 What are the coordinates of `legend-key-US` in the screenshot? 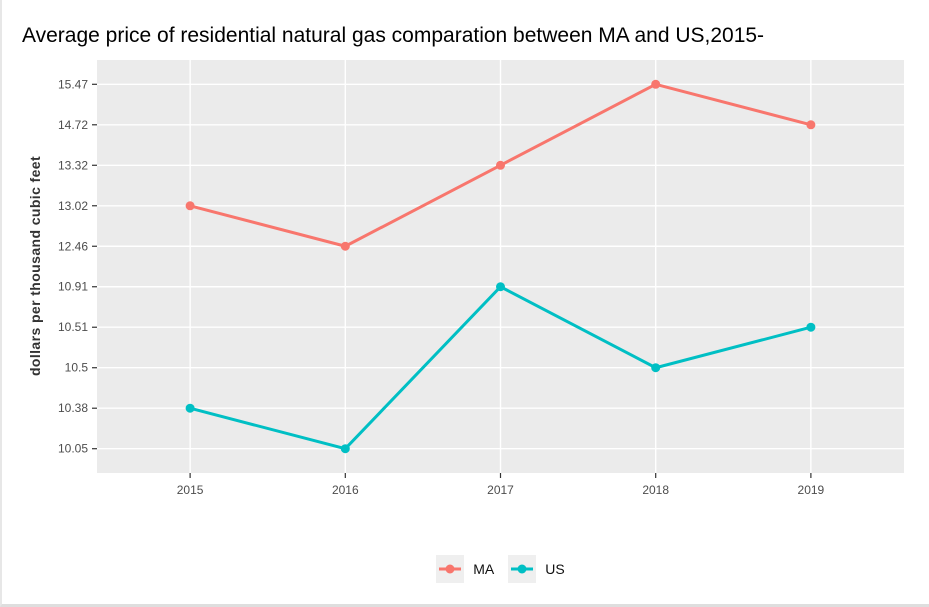 It's located at (522, 569).